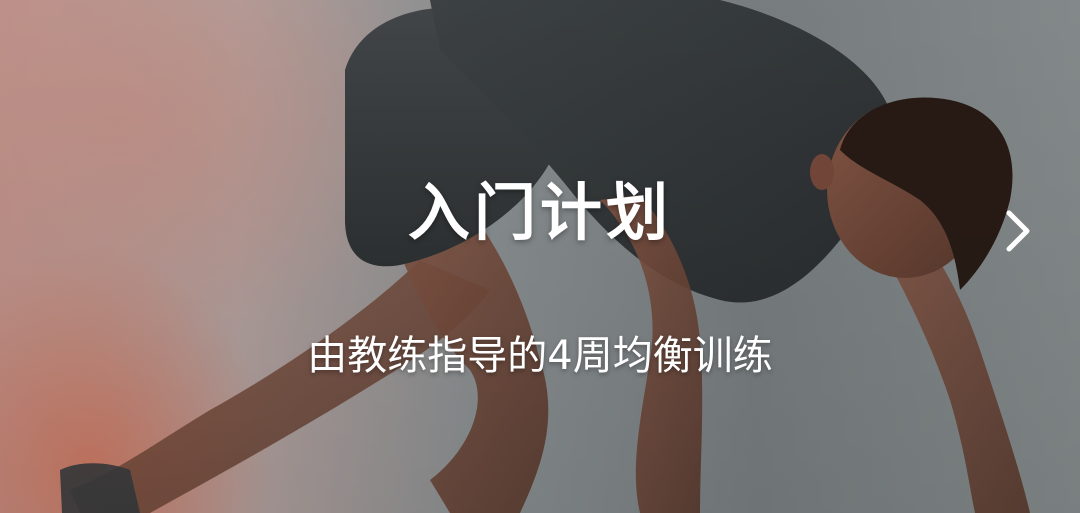 The image size is (1080, 513). Describe the element at coordinates (539, 212) in the screenshot. I see `plan-title: 入门计划` at that location.